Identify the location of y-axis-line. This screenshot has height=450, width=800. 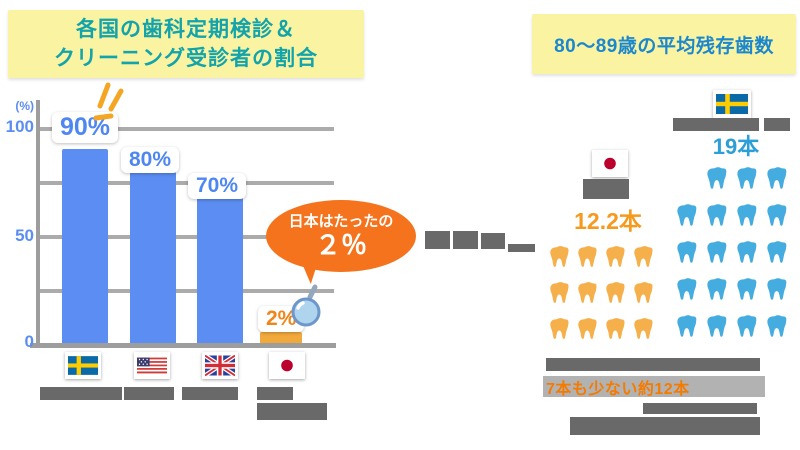
(38, 223).